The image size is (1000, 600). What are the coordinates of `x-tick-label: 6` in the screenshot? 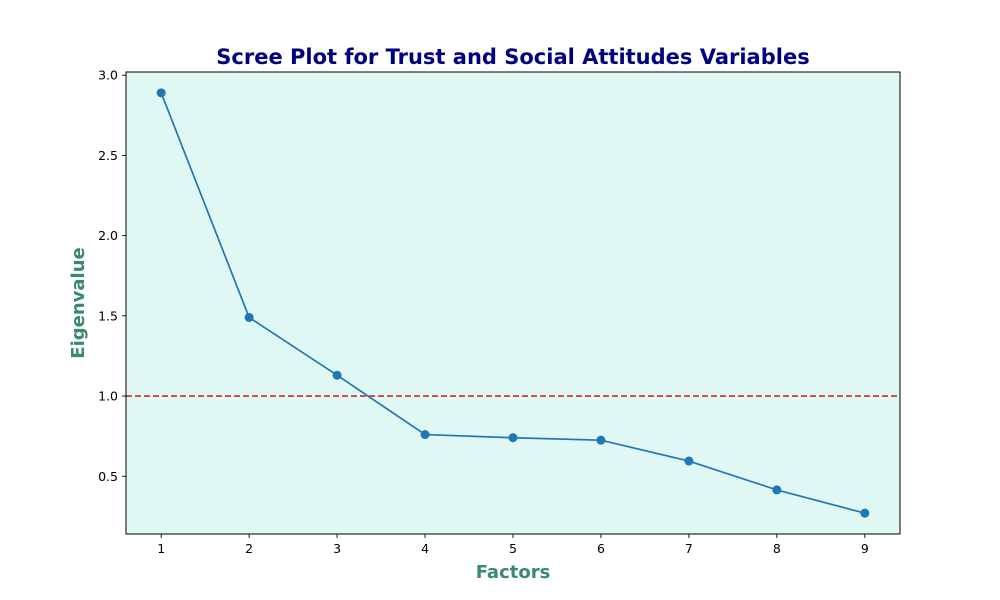 It's located at (601, 548).